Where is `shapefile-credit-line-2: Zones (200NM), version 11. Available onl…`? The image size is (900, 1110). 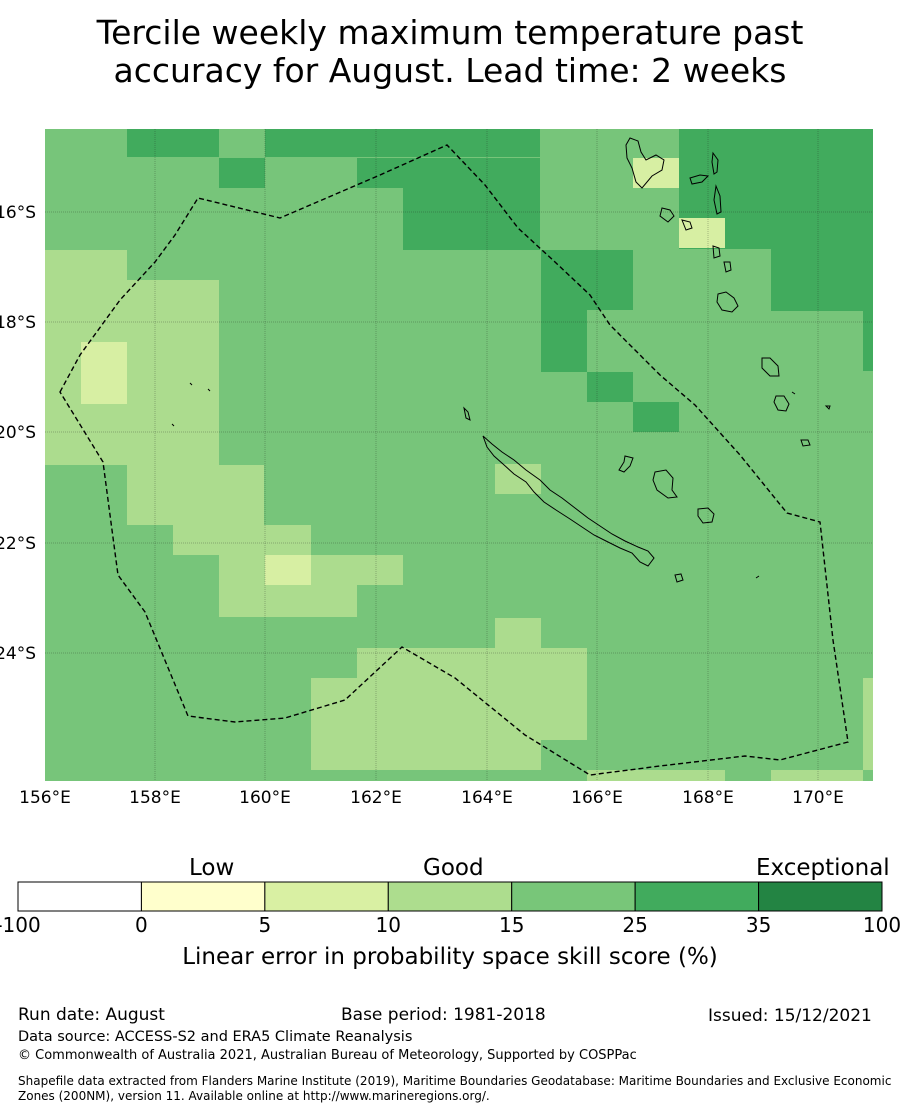 shapefile-credit-line-2: Zones (200NM), version 11. Available onl… is located at coordinates (254, 1096).